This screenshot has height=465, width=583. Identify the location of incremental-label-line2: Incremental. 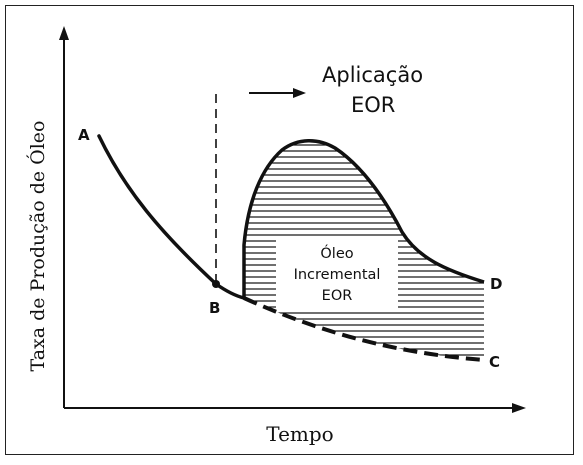
(337, 275).